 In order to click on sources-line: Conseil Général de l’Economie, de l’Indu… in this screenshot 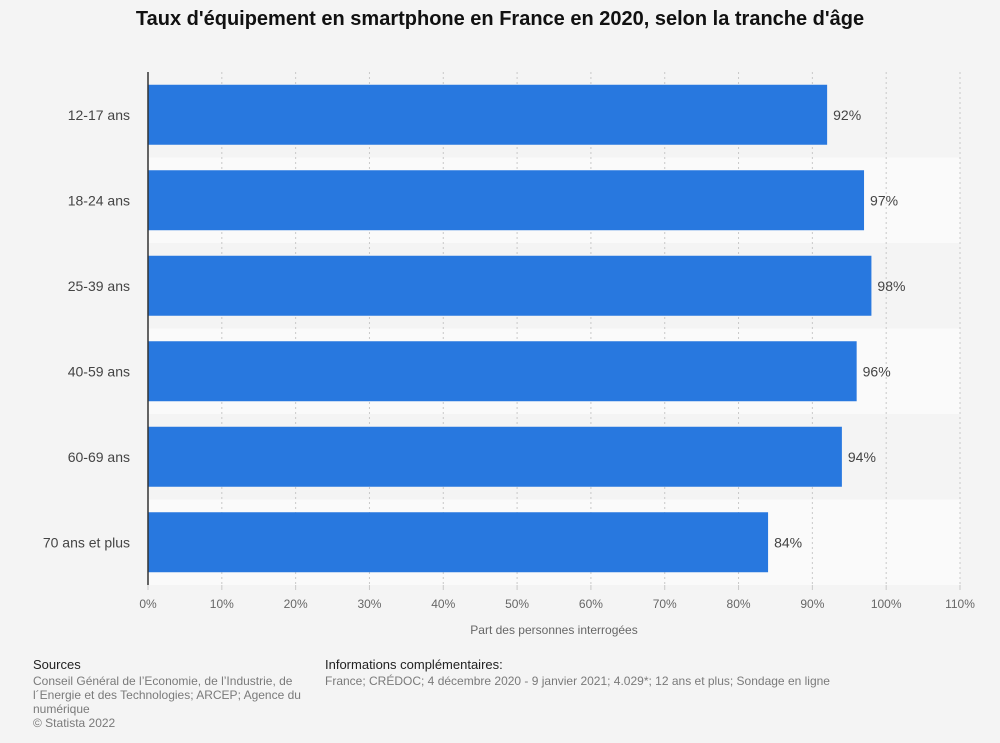, I will do `click(163, 681)`.